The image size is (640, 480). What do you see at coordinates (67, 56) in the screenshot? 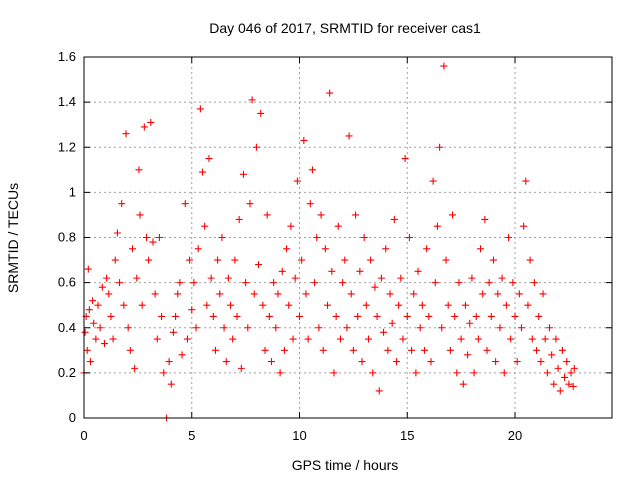
I see `y-tick-label: 1.6` at bounding box center [67, 56].